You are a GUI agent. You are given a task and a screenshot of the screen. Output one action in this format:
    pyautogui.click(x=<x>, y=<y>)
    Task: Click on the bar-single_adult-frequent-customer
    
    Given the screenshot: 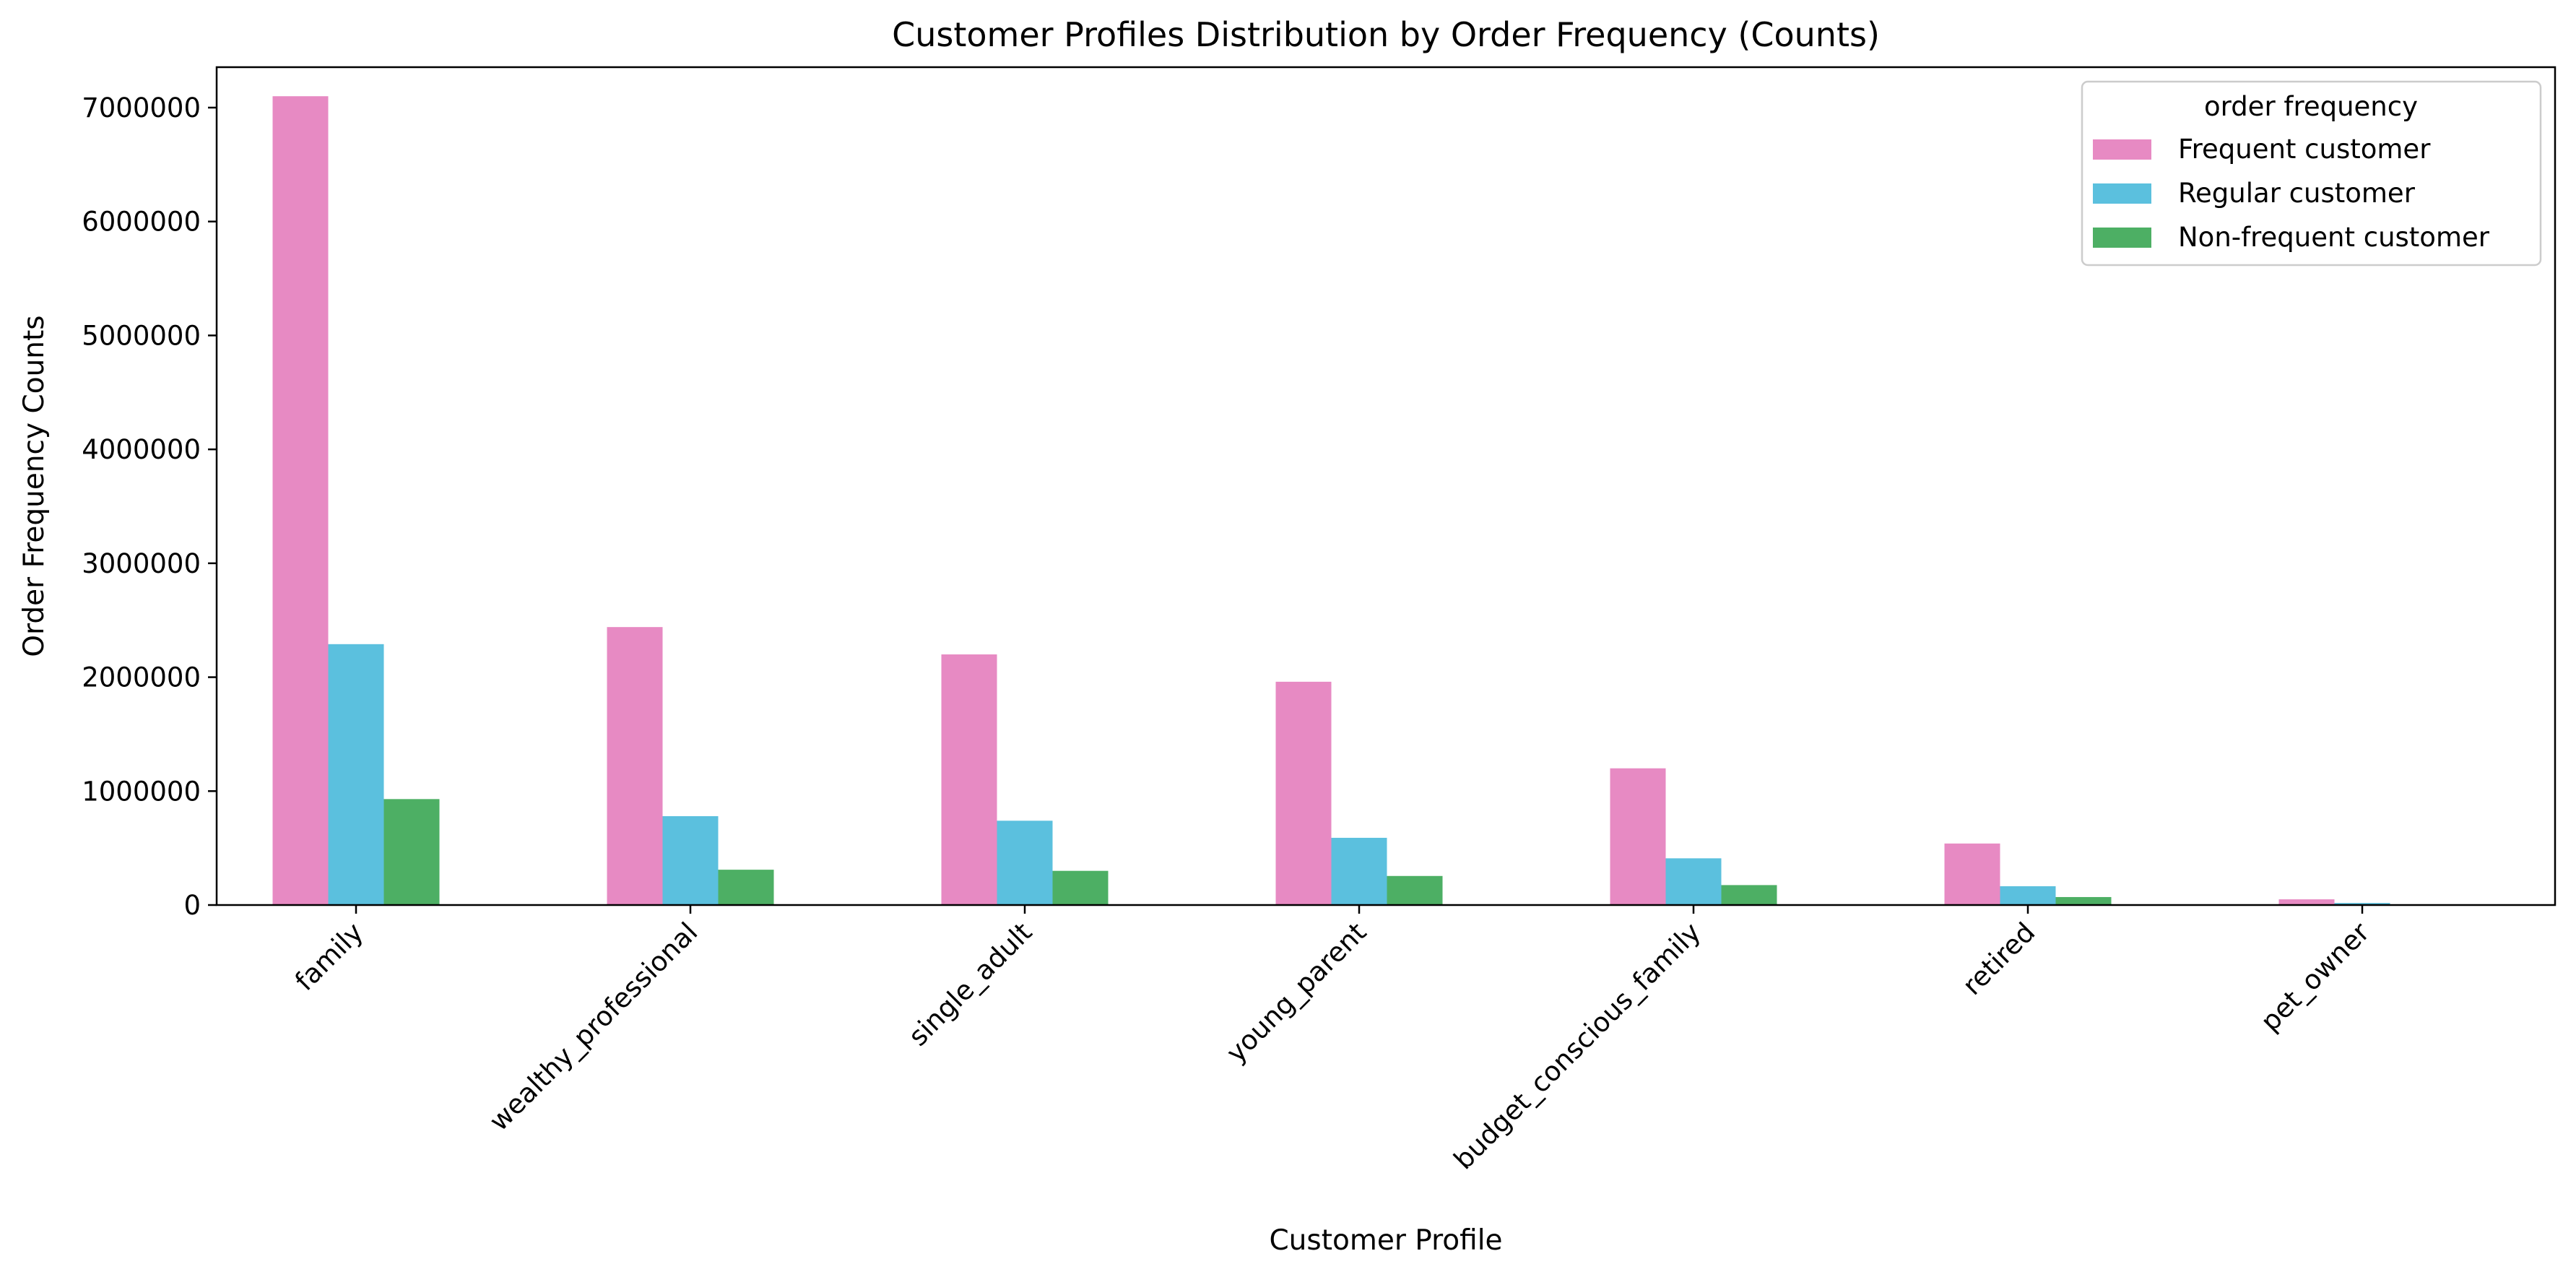 What is the action you would take?
    pyautogui.click(x=969, y=779)
    